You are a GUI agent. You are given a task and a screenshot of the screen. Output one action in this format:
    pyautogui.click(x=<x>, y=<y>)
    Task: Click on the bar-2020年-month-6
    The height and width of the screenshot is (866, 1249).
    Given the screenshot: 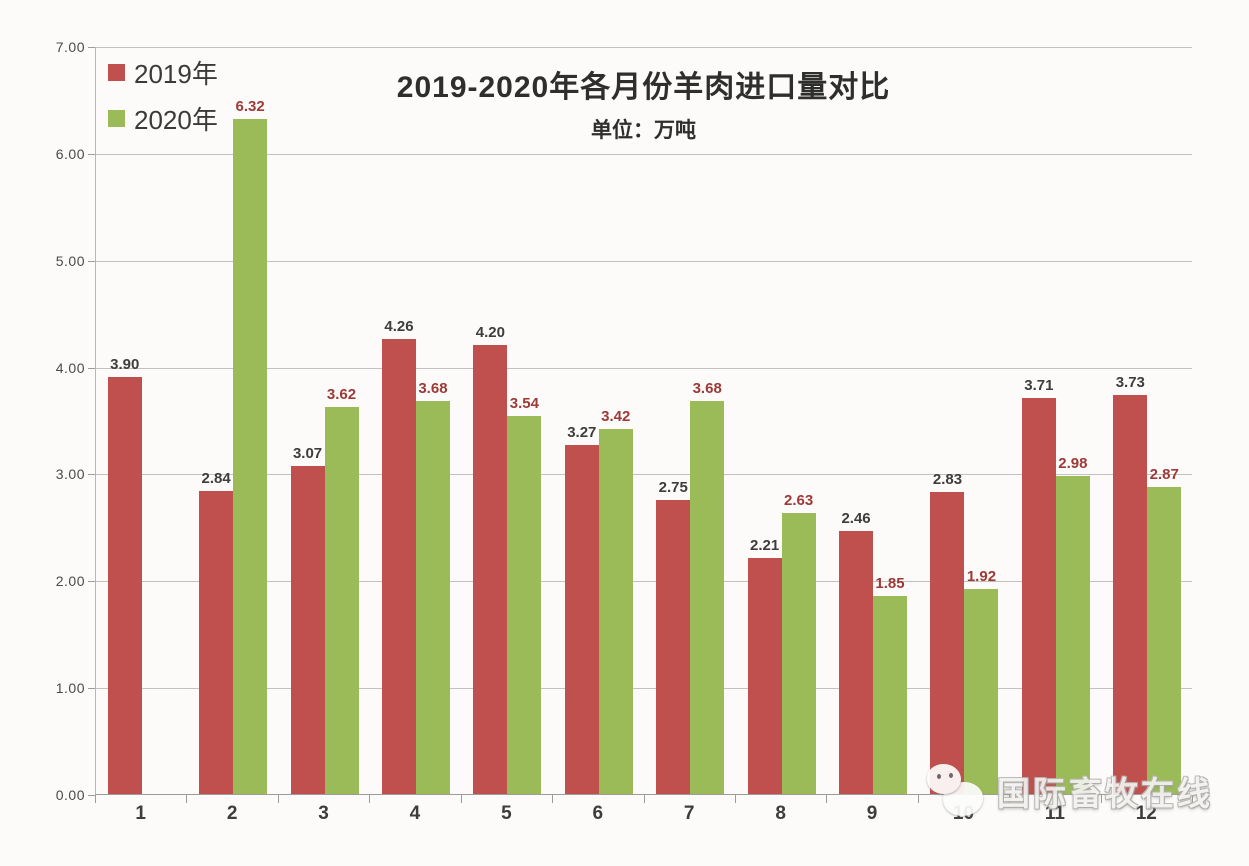 What is the action you would take?
    pyautogui.click(x=615, y=611)
    